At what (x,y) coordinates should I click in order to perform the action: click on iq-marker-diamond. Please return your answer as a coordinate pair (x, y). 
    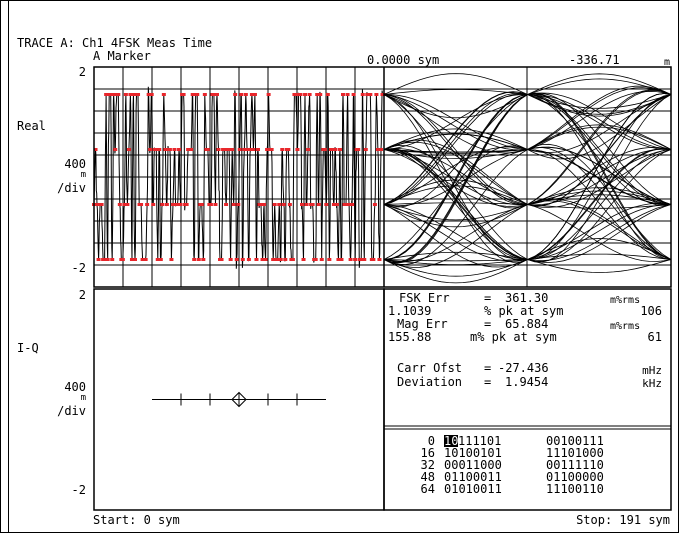
    Looking at the image, I should click on (239, 399).